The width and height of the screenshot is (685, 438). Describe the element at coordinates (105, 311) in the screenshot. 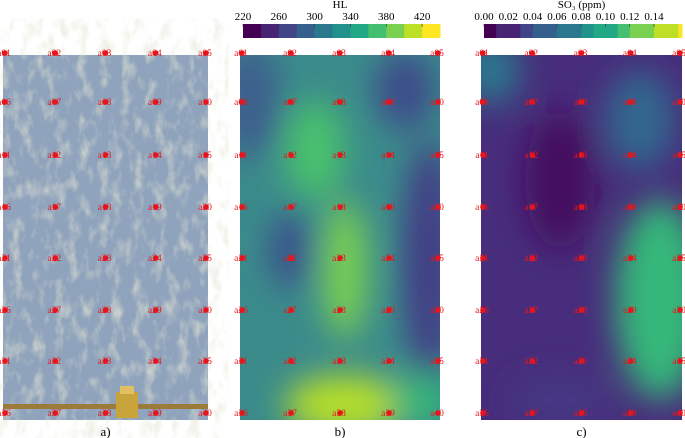

I see `point-label: a28` at that location.